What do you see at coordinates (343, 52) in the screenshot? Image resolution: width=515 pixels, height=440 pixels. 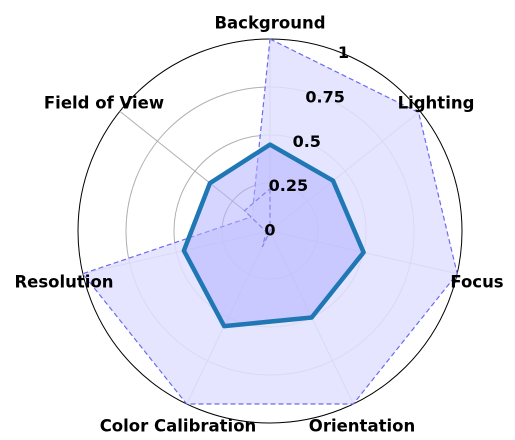 I see `radial-tick-label: 1` at bounding box center [343, 52].